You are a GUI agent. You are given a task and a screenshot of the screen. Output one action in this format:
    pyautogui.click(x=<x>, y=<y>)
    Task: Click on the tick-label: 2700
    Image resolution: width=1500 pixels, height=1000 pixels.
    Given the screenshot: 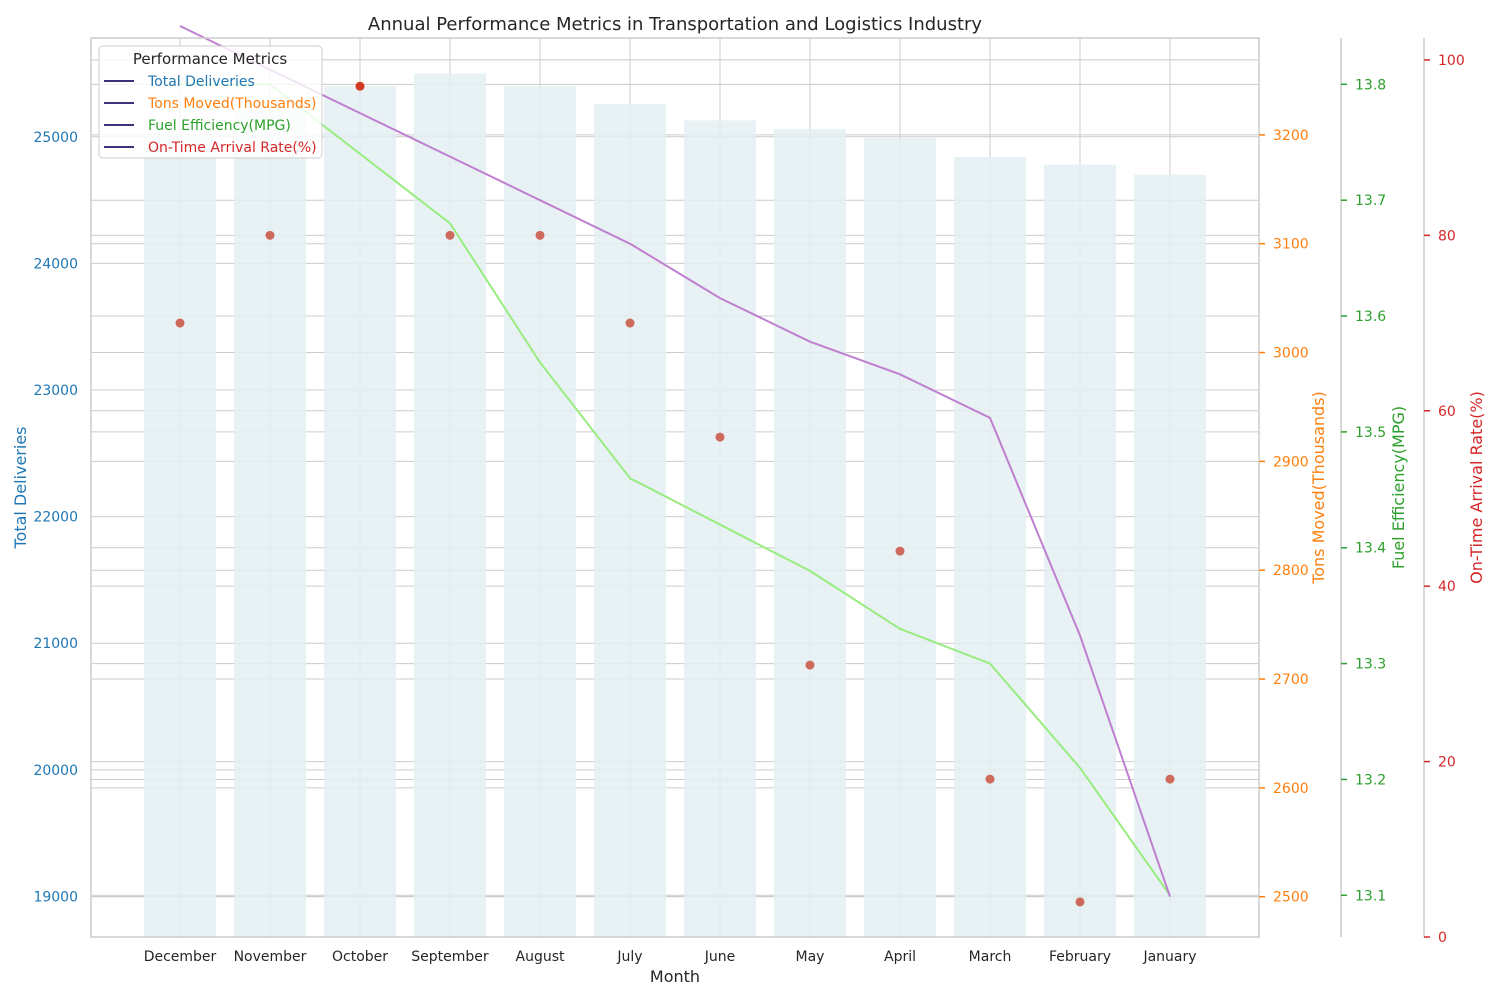 What is the action you would take?
    pyautogui.click(x=1291, y=680)
    